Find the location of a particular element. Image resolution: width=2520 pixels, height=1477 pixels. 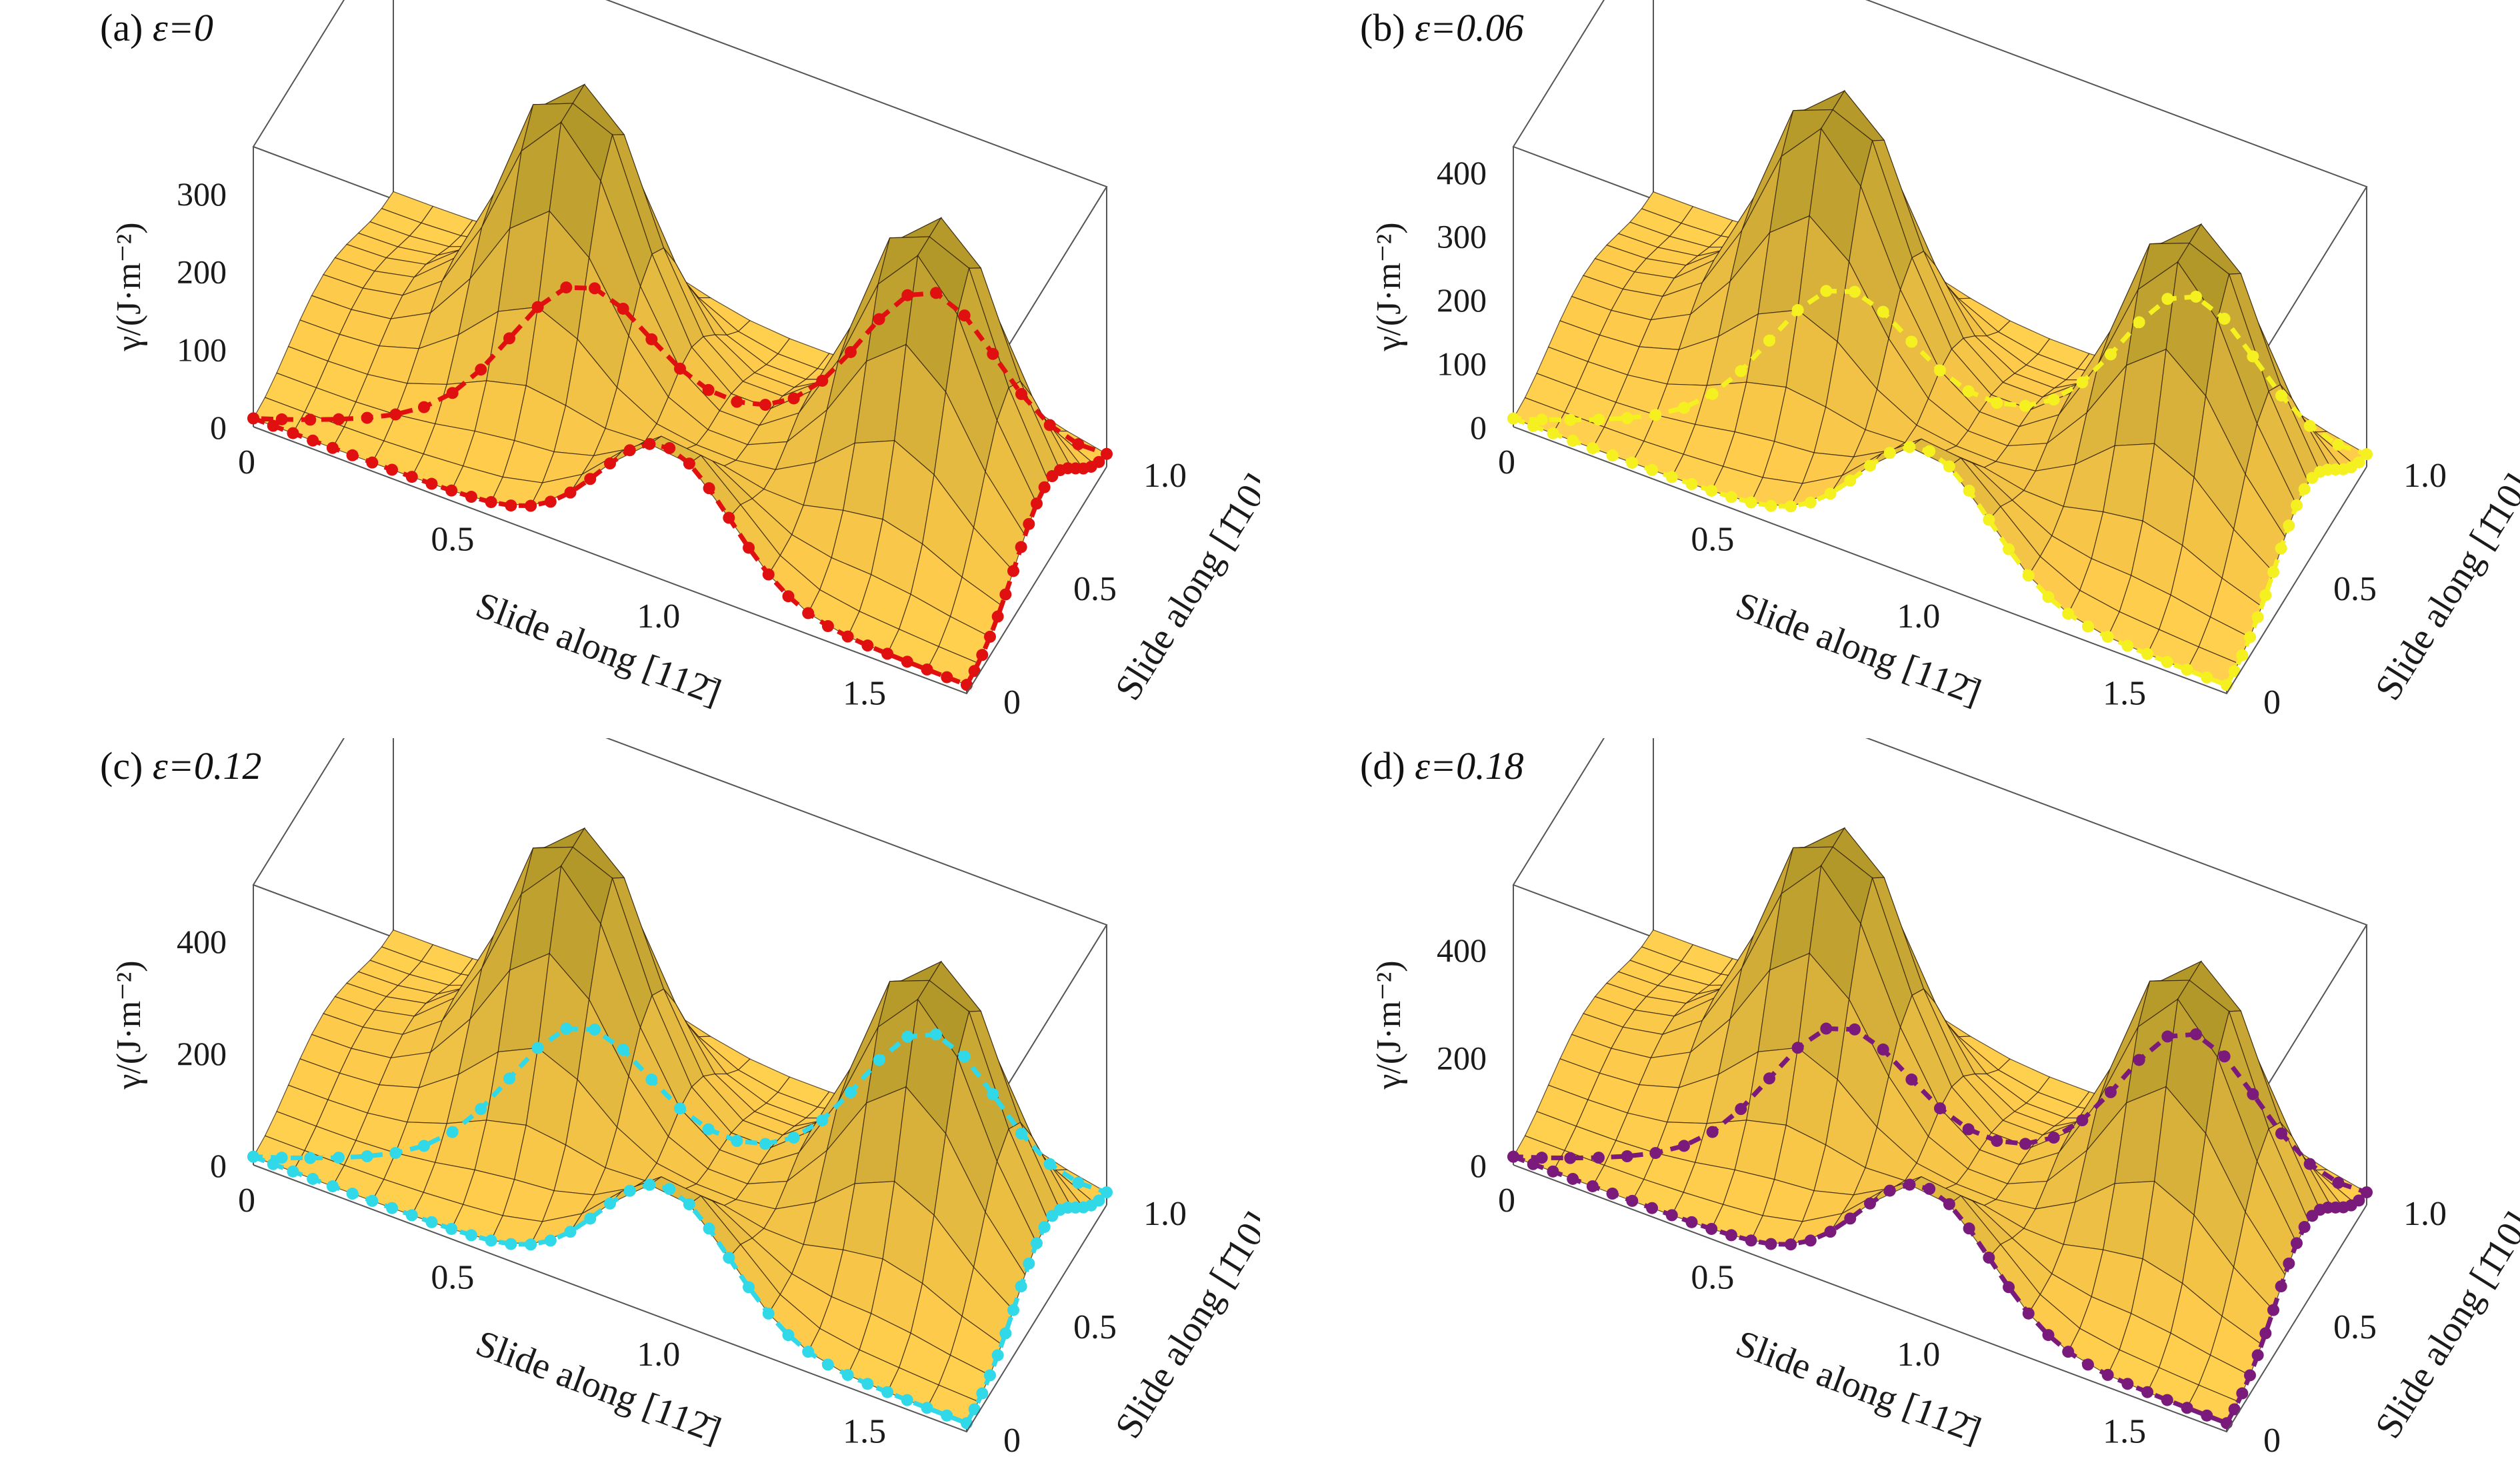

panel-c-strain: ε=0.12 is located at coordinates (207, 766).